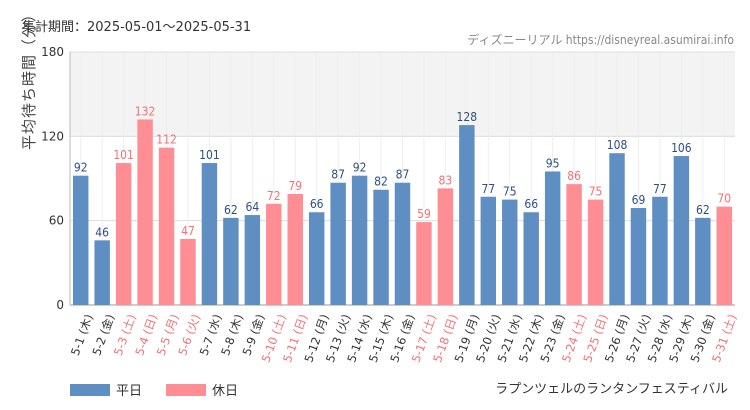  Describe the element at coordinates (553, 163) in the screenshot. I see `data-label: 95` at that location.